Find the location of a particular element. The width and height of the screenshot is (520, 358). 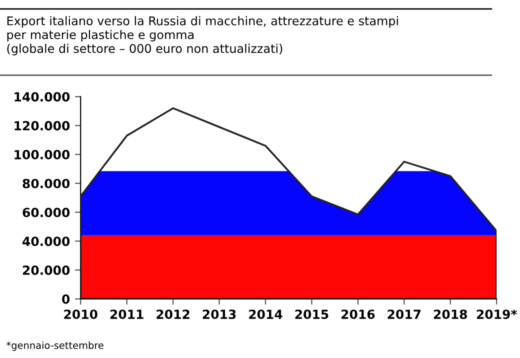

y-tick-label: 120.000 is located at coordinates (42, 125).